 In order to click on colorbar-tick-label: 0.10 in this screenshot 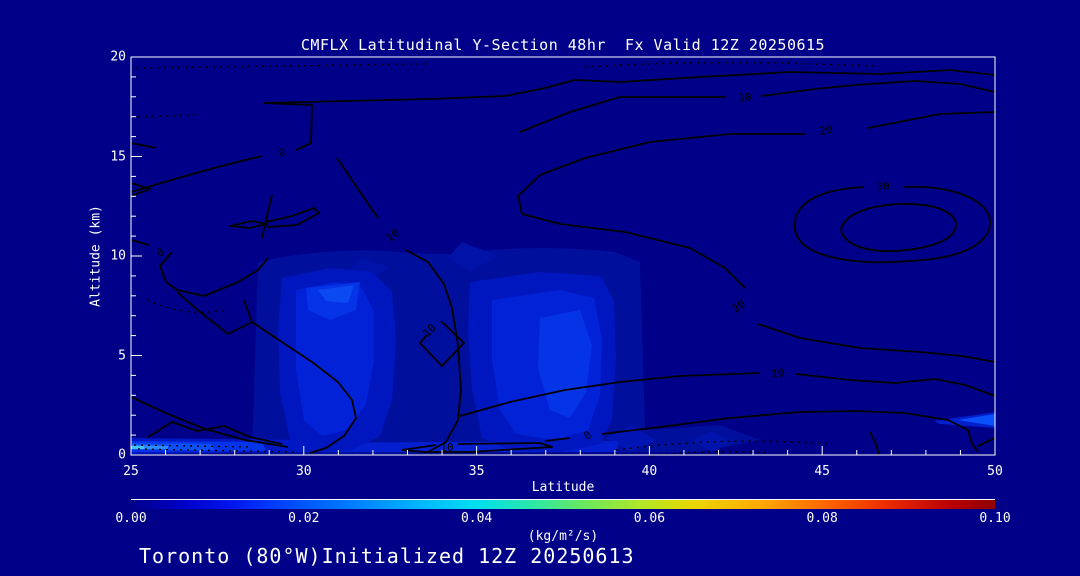, I will do `click(995, 518)`.